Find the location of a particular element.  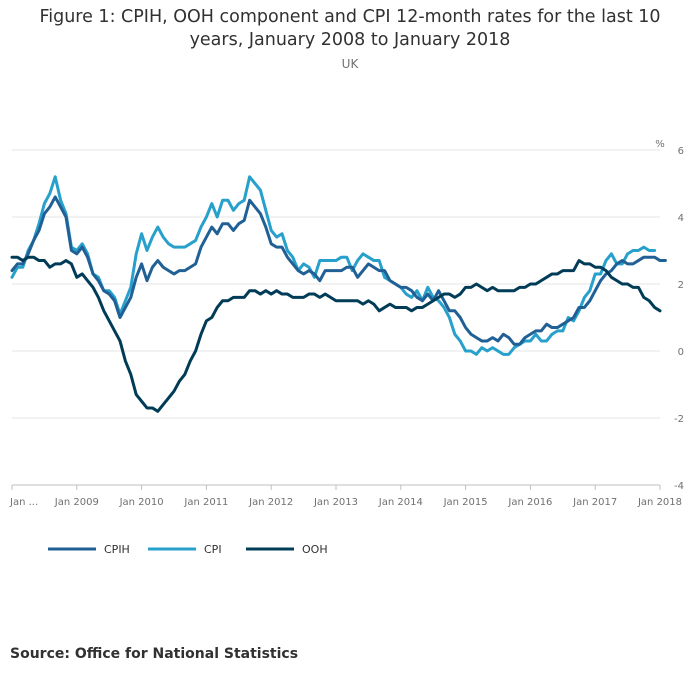

y-tick-label: 0 is located at coordinates (681, 352).